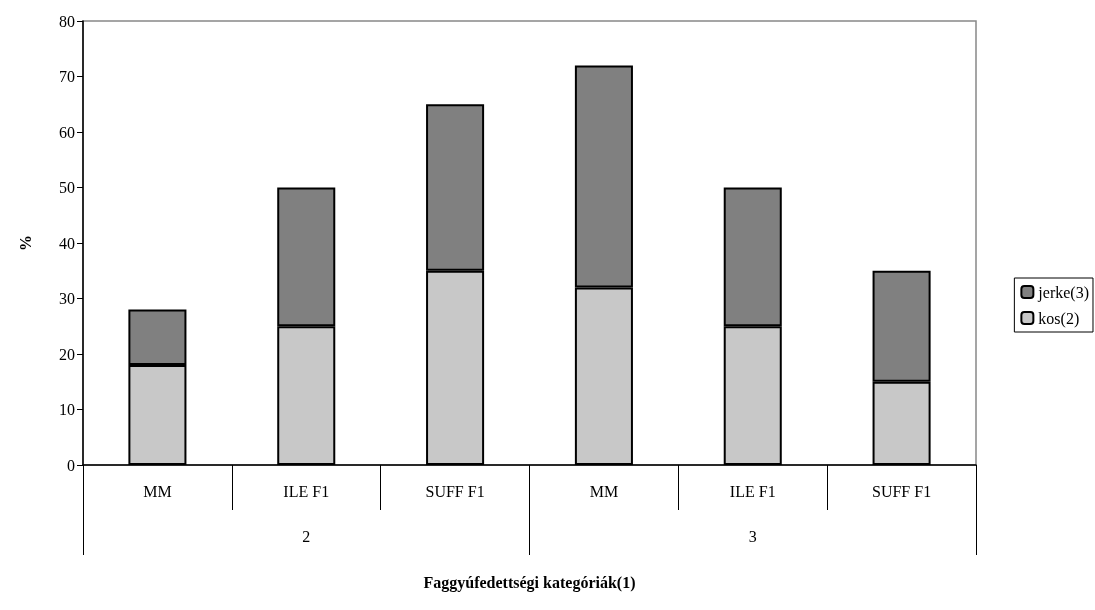  What do you see at coordinates (1063, 292) in the screenshot?
I see `legend-label: jerke(3)` at bounding box center [1063, 292].